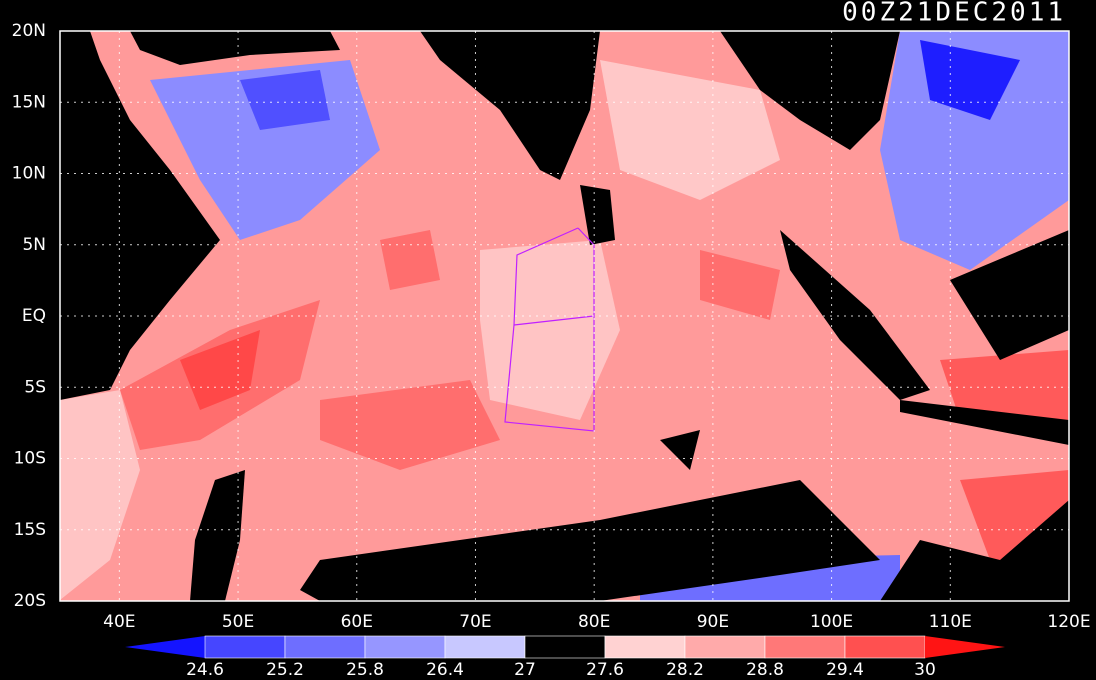  What do you see at coordinates (594, 622) in the screenshot?
I see `lon-tick-label: 80E` at bounding box center [594, 622].